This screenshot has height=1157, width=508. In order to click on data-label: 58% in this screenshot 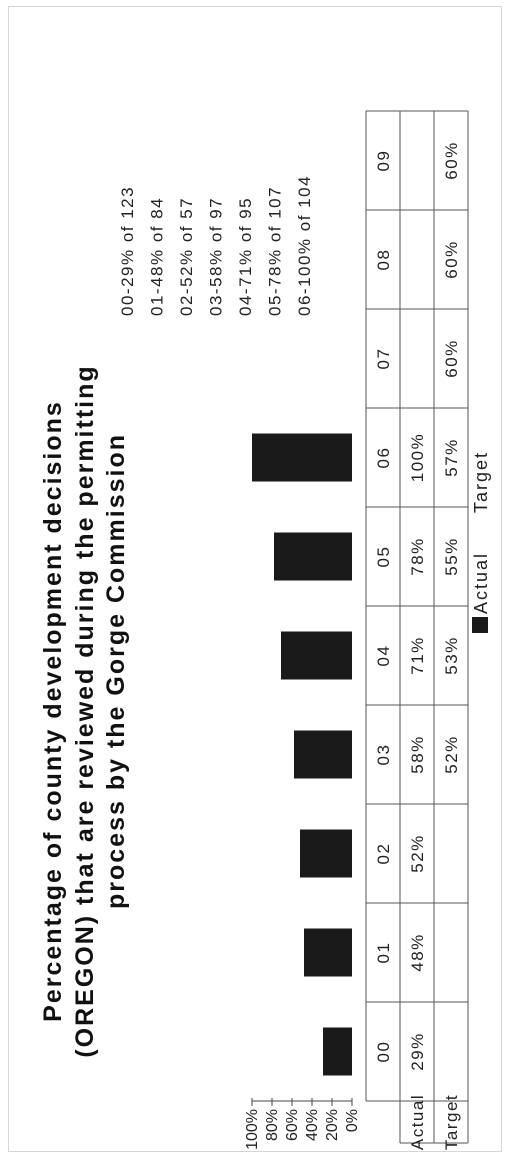, I will do `click(417, 754)`.